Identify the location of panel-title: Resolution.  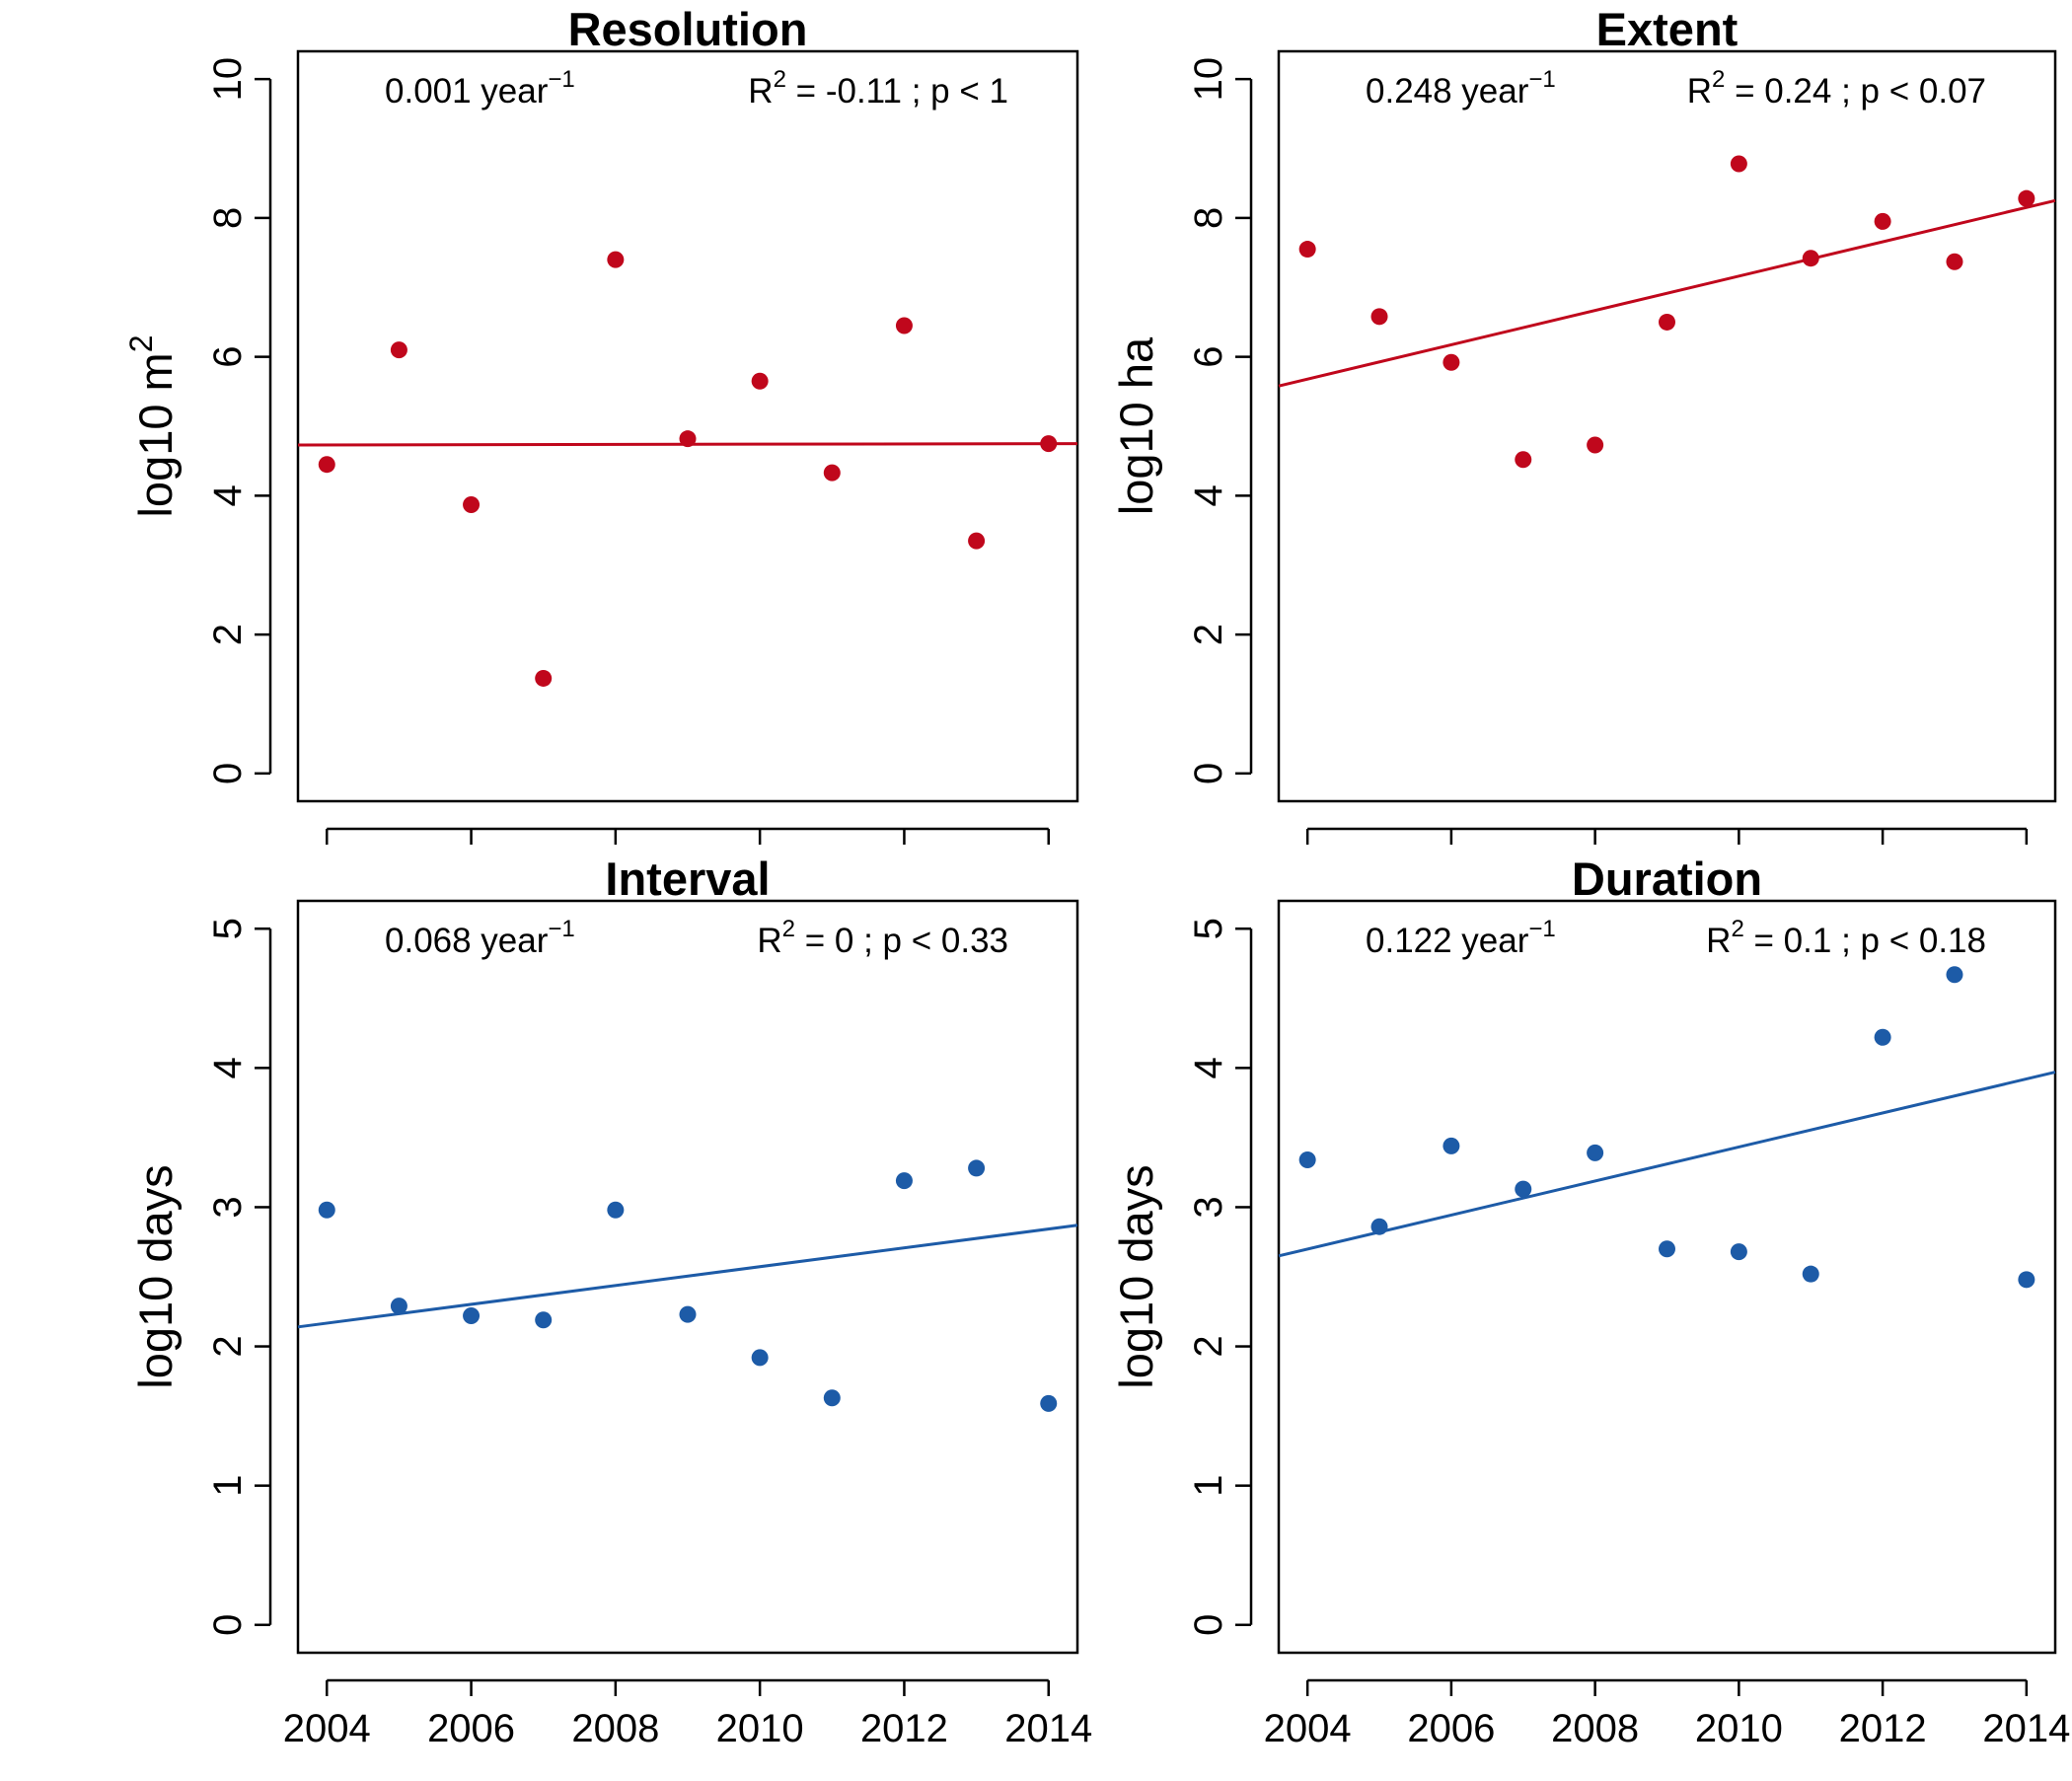
(688, 29).